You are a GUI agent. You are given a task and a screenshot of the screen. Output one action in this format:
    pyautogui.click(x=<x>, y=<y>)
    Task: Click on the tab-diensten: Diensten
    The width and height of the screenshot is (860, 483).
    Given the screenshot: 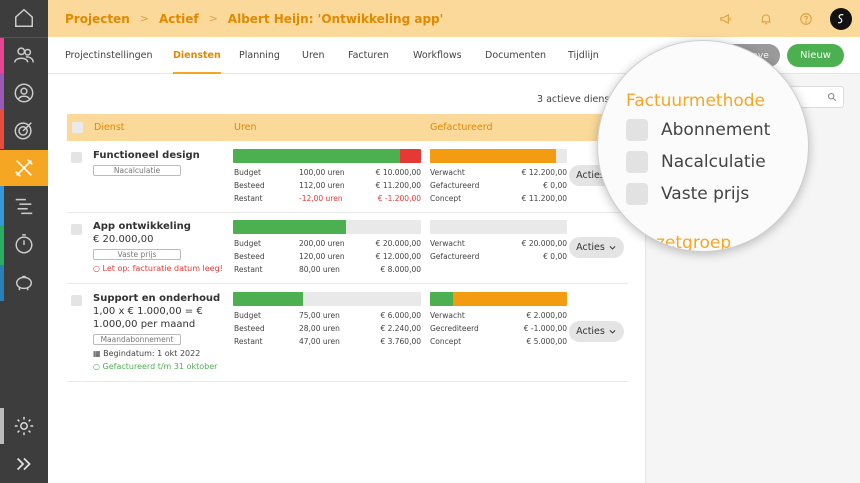 What is the action you would take?
    pyautogui.click(x=197, y=55)
    